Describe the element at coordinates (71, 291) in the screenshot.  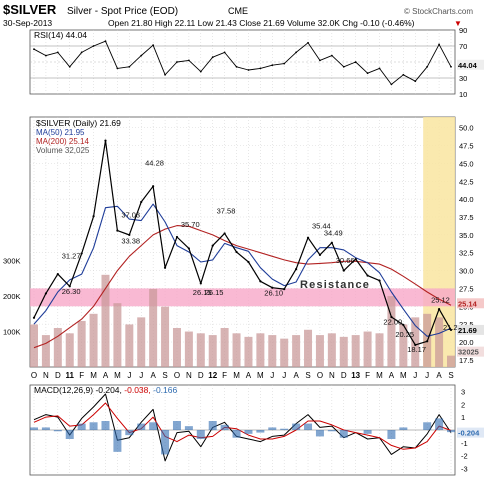
I see `price-annotation: 26.30` at that location.